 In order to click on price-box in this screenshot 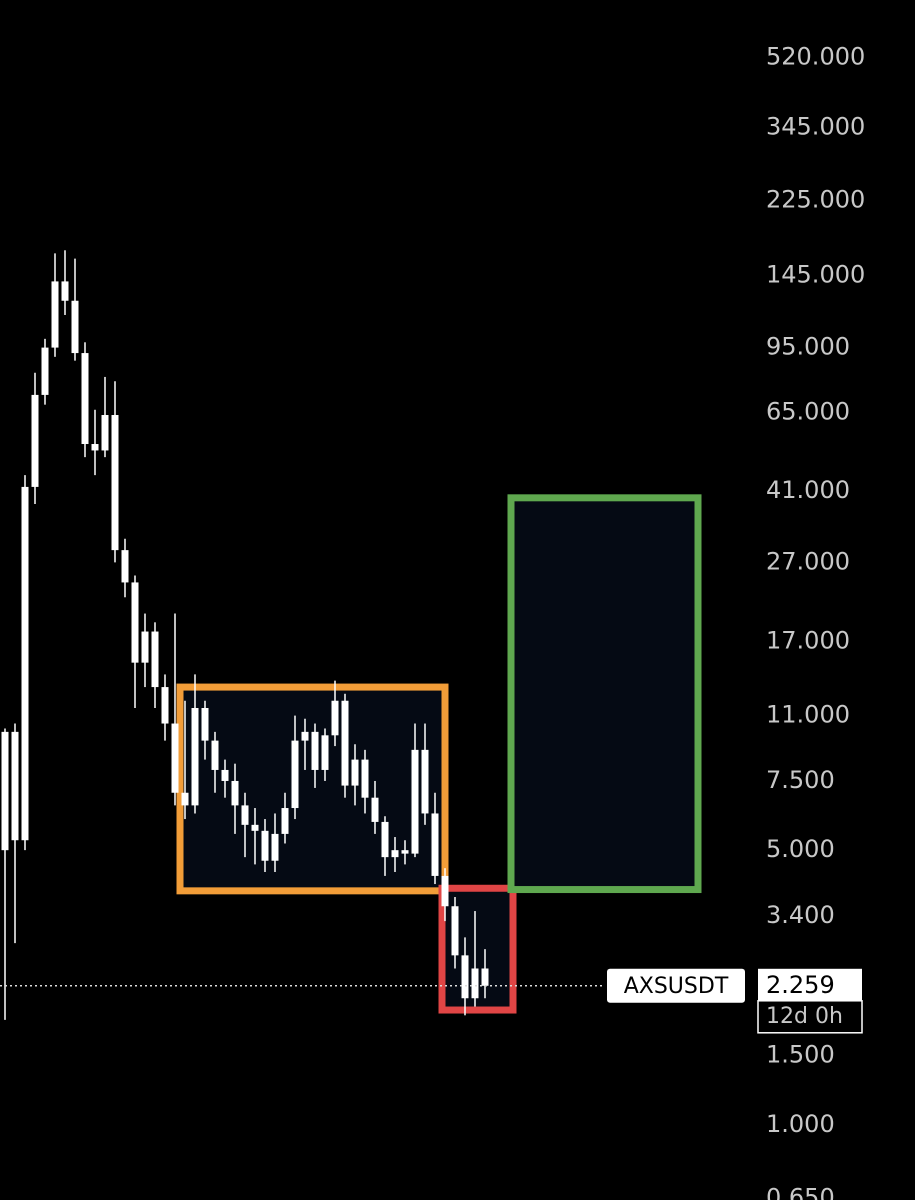, I will do `click(810, 984)`.